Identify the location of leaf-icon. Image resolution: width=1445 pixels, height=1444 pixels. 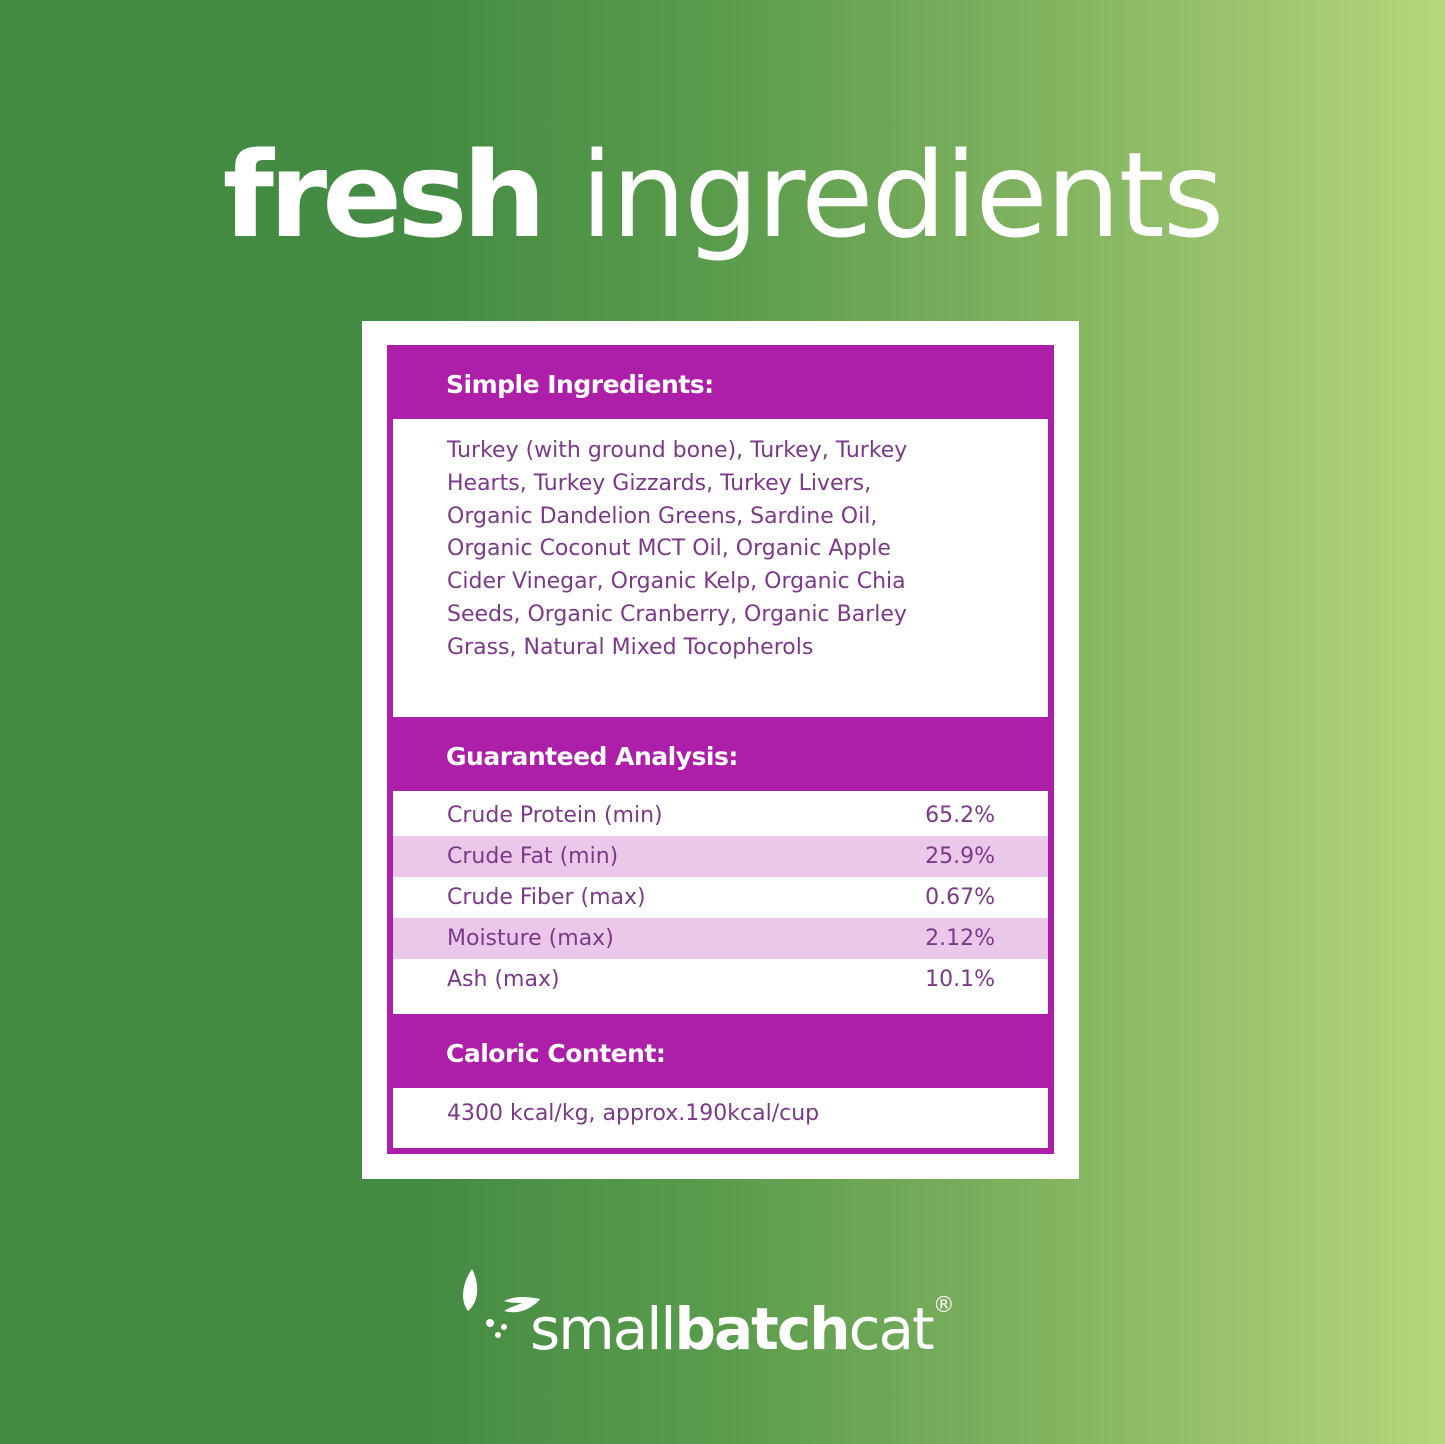
(501, 1303).